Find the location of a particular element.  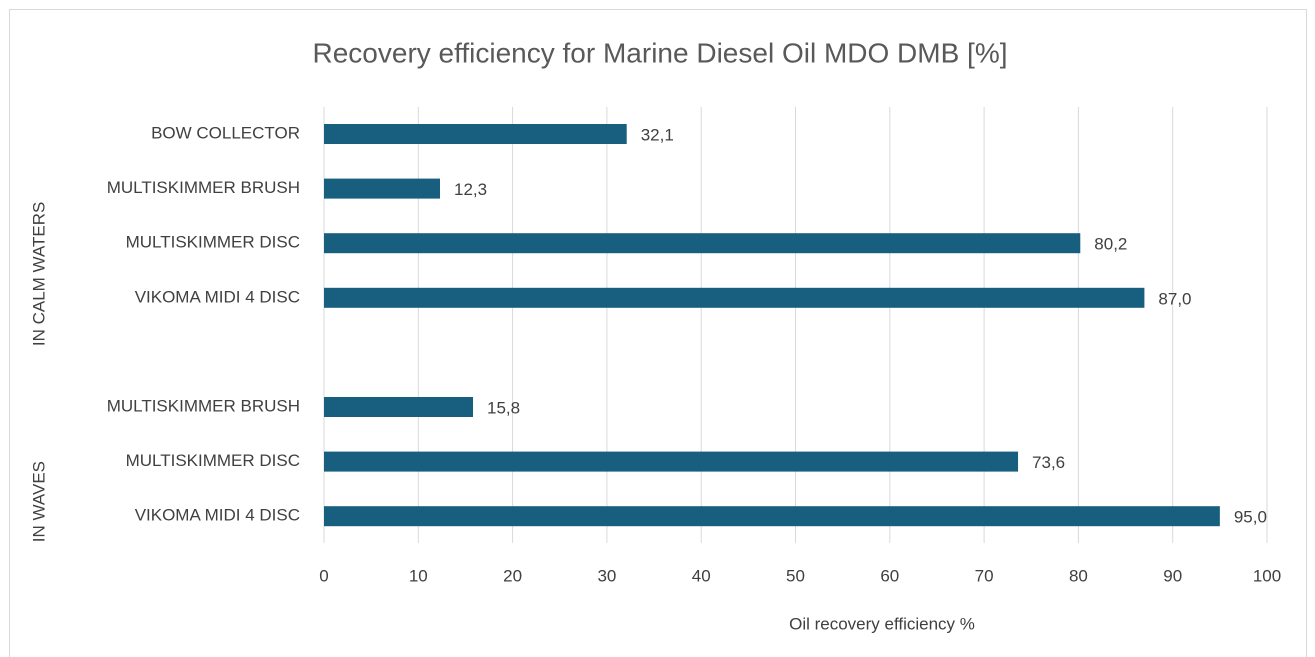

data-label: 87,0 is located at coordinates (1174, 298).